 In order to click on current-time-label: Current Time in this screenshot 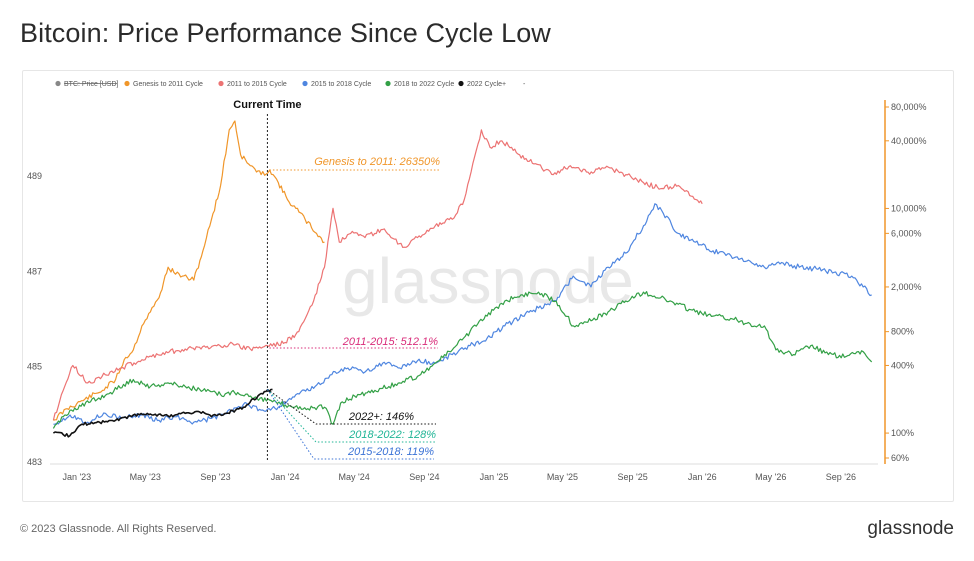, I will do `click(267, 105)`.